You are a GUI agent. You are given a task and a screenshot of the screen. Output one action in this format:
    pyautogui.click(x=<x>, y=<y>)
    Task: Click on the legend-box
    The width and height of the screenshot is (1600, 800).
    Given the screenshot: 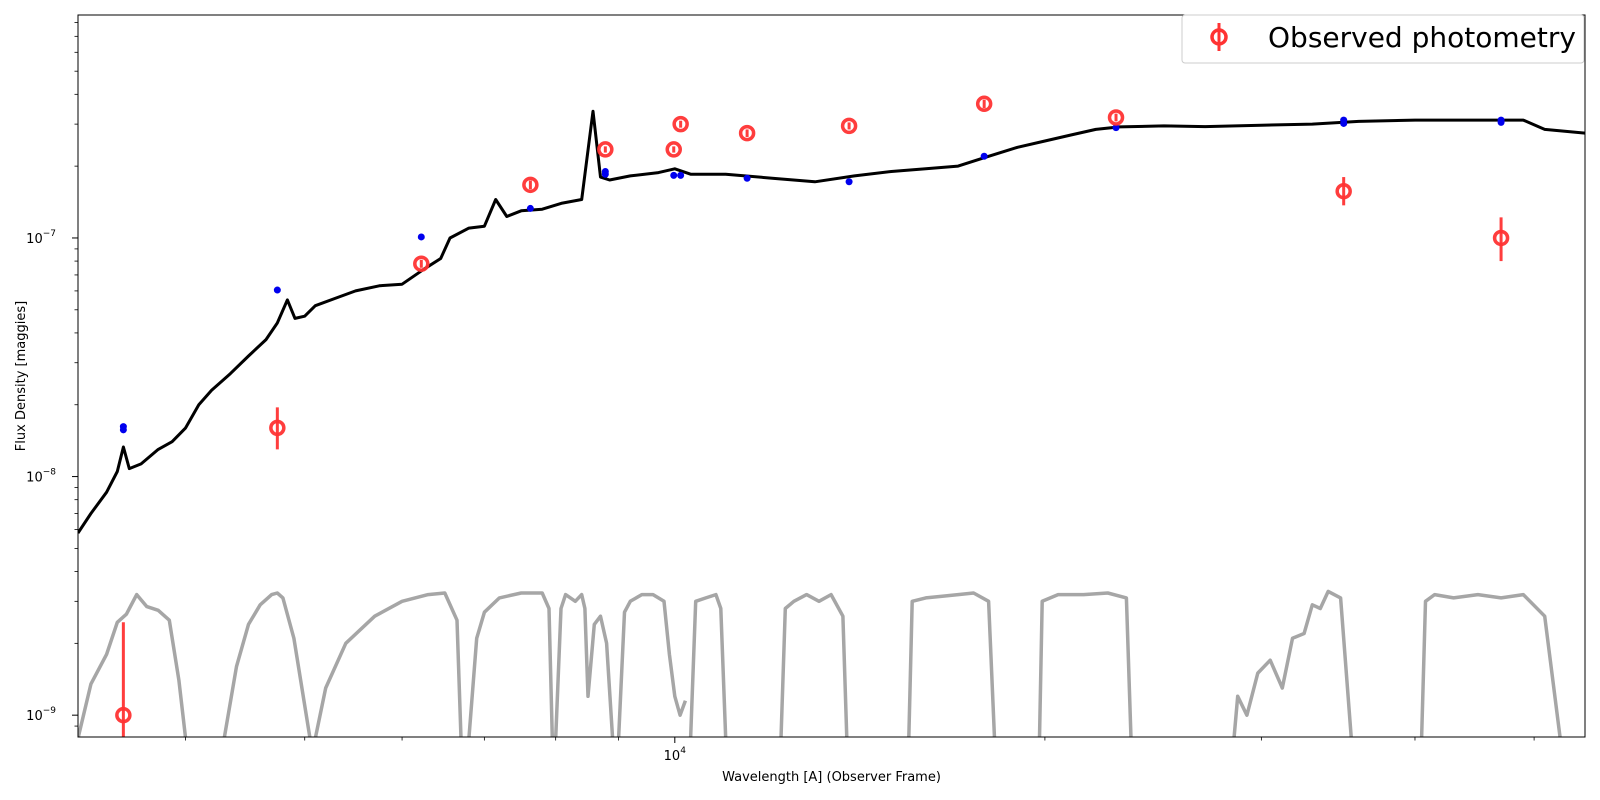 What is the action you would take?
    pyautogui.click(x=1383, y=39)
    